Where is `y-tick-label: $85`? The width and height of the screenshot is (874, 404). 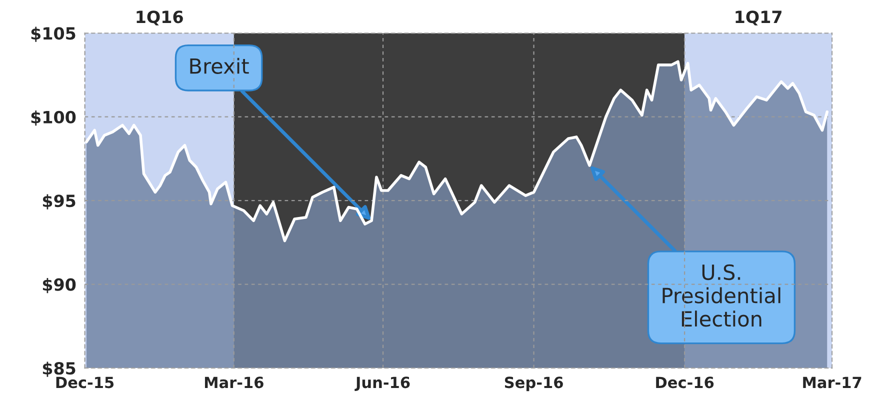 y-tick-label: $85 is located at coordinates (59, 369).